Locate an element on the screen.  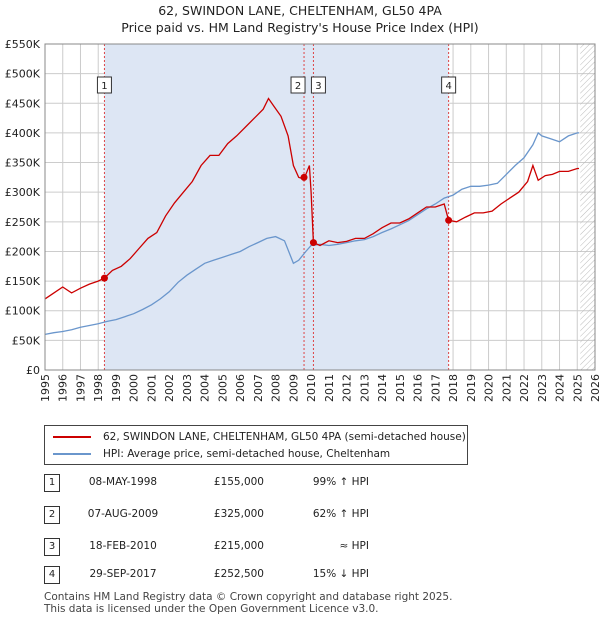
legend-swatch-price is located at coordinates (72, 437).